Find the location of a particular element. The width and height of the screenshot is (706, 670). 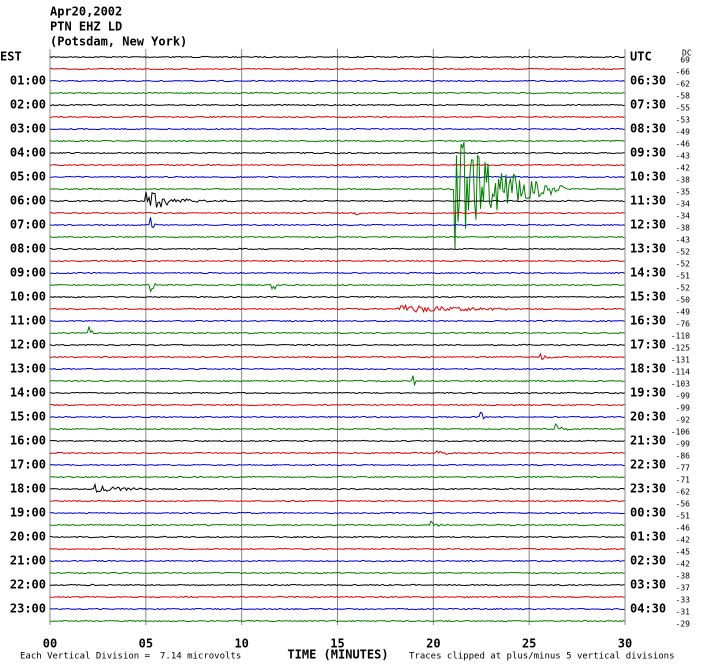

utc-label: UTC is located at coordinates (641, 57).